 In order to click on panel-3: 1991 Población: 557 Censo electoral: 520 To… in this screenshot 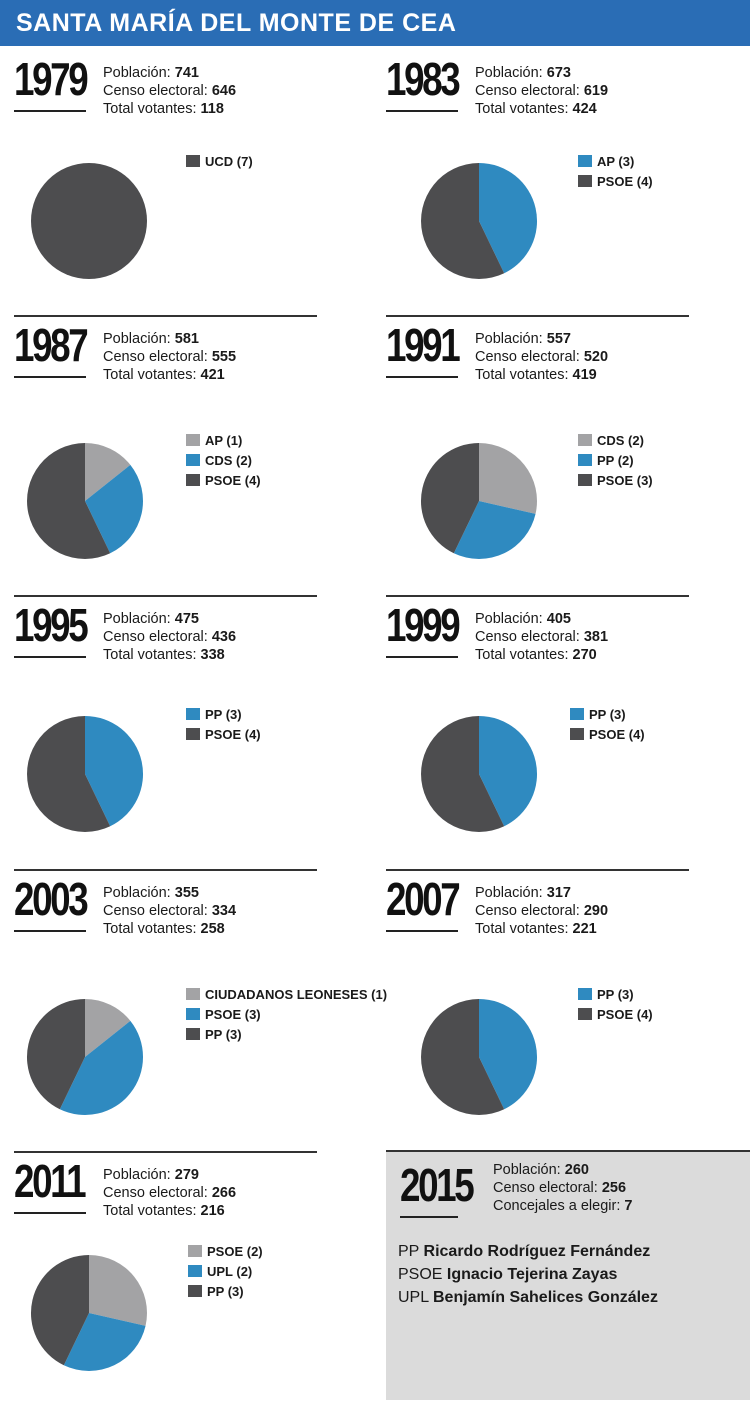, I will do `click(557, 451)`.